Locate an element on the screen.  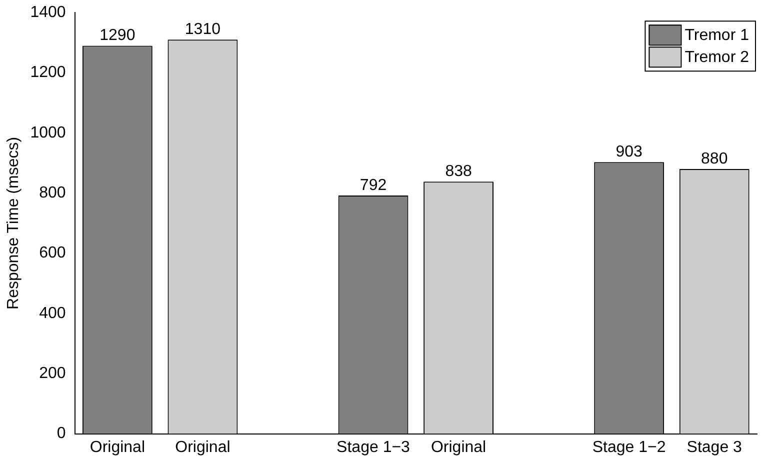
y-tick-label: 400 is located at coordinates (52, 313).